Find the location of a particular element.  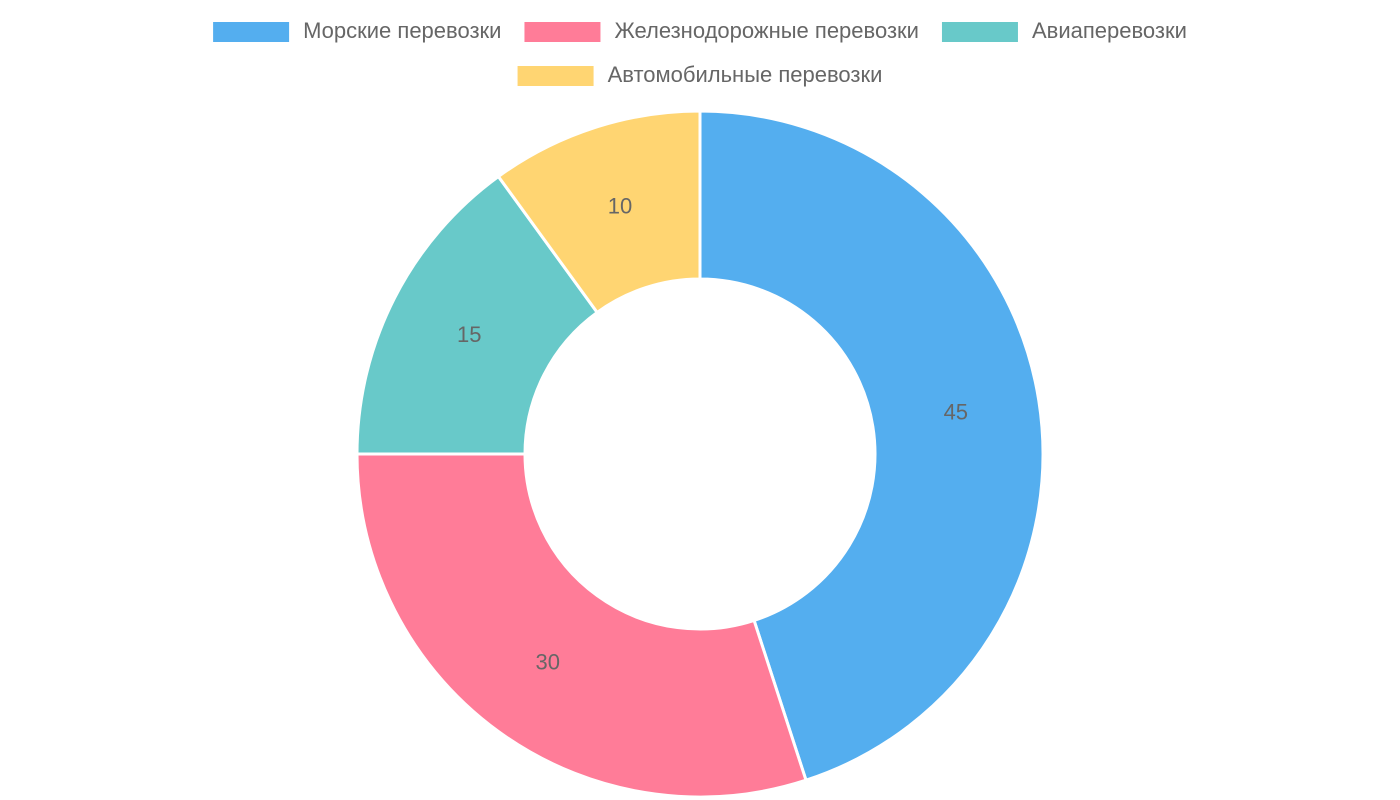

slice-label: 30 is located at coordinates (548, 661).